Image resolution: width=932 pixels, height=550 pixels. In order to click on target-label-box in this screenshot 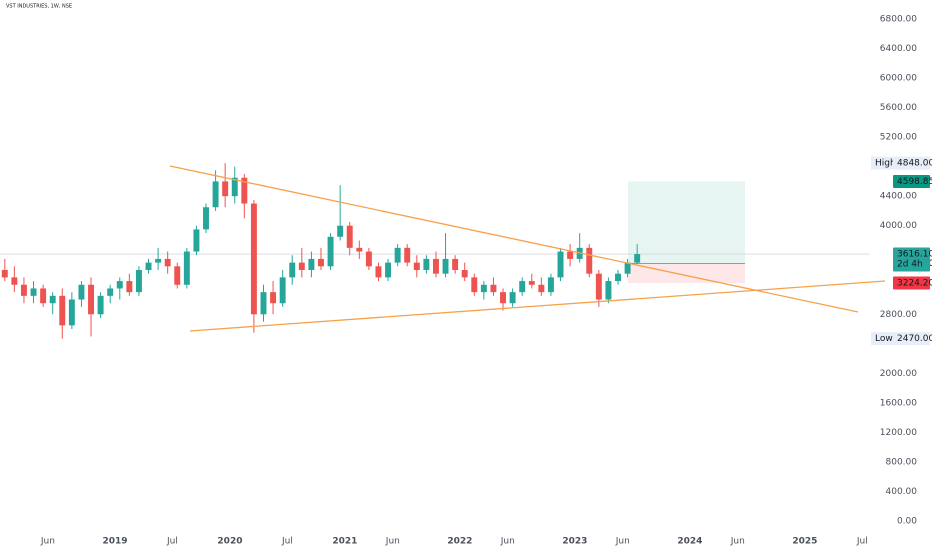, I will do `click(911, 181)`.